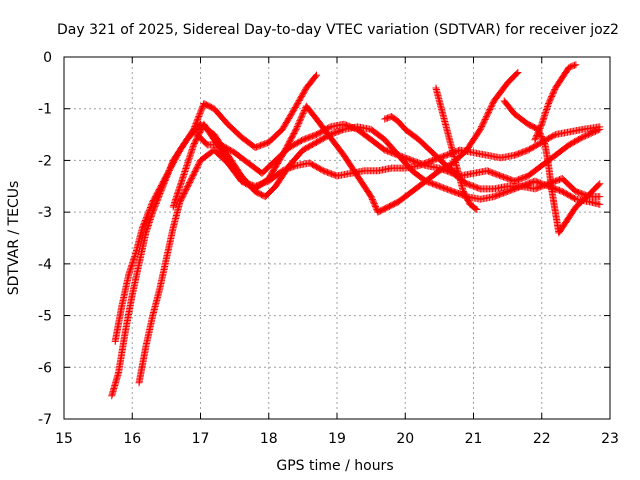  Describe the element at coordinates (64, 439) in the screenshot. I see `x-tick-label: 15` at that location.